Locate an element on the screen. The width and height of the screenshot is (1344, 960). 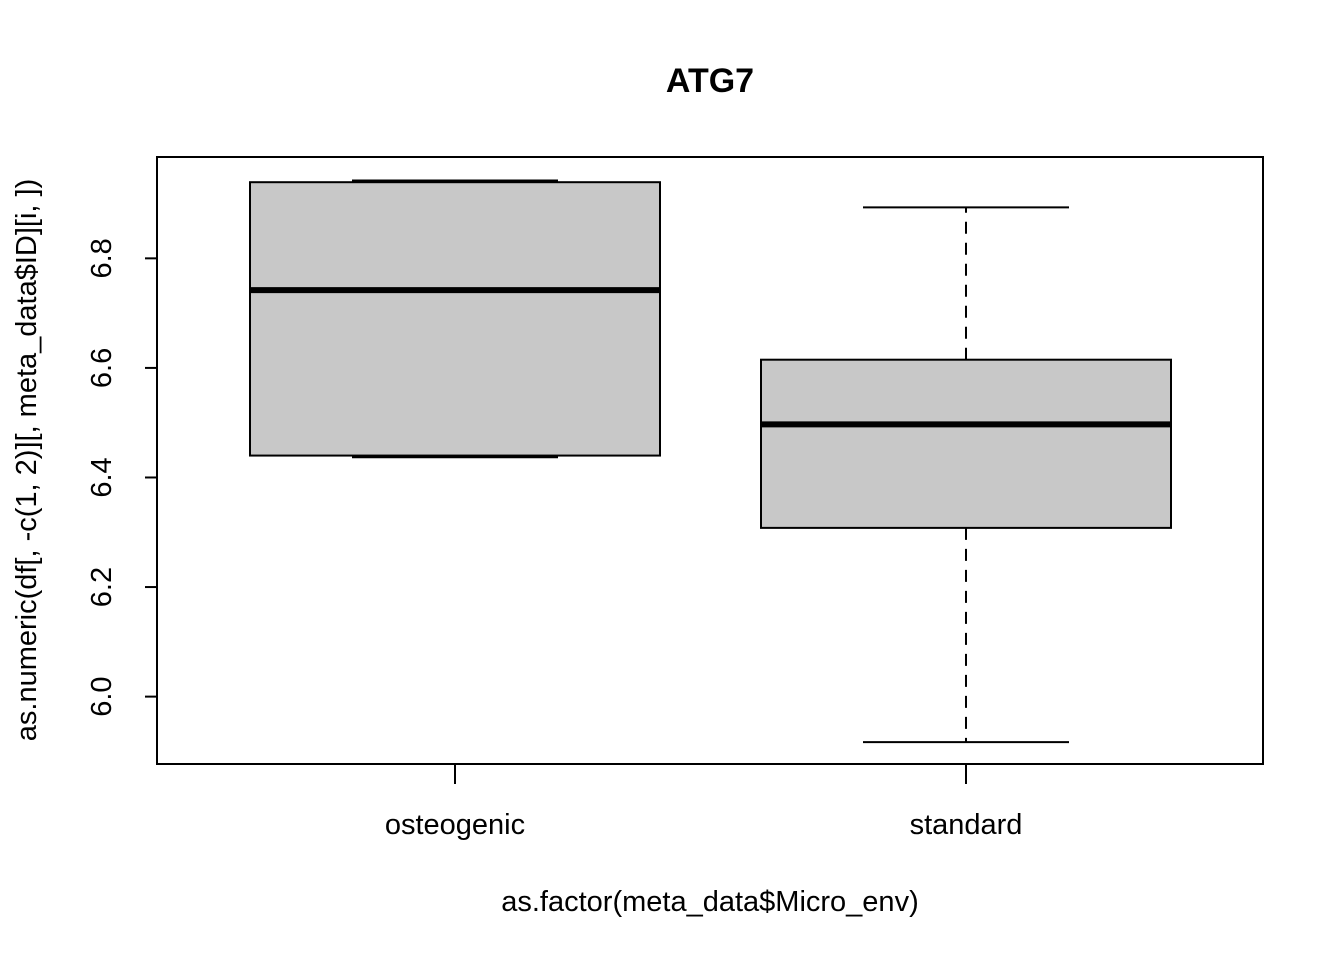
chart-title: ATG7 is located at coordinates (710, 81).